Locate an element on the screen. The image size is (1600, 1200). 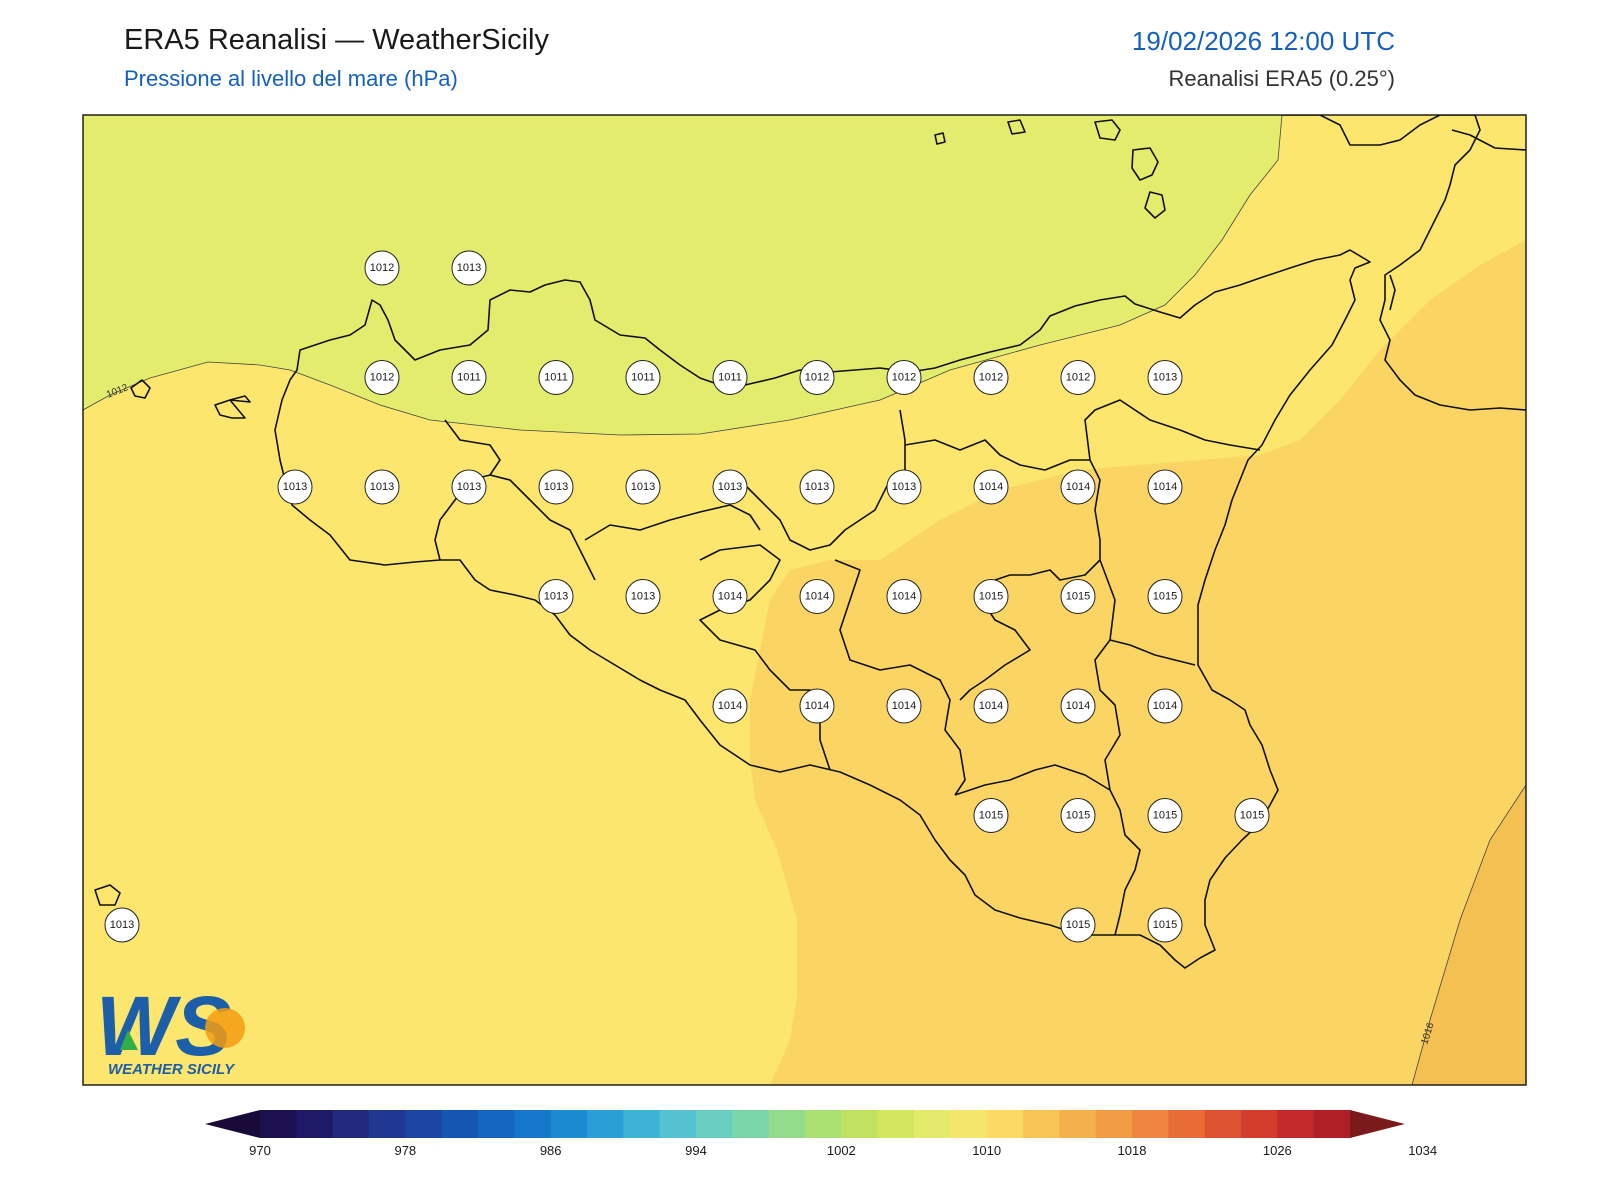
colorbar-tick-label: 1026 is located at coordinates (1277, 1150).